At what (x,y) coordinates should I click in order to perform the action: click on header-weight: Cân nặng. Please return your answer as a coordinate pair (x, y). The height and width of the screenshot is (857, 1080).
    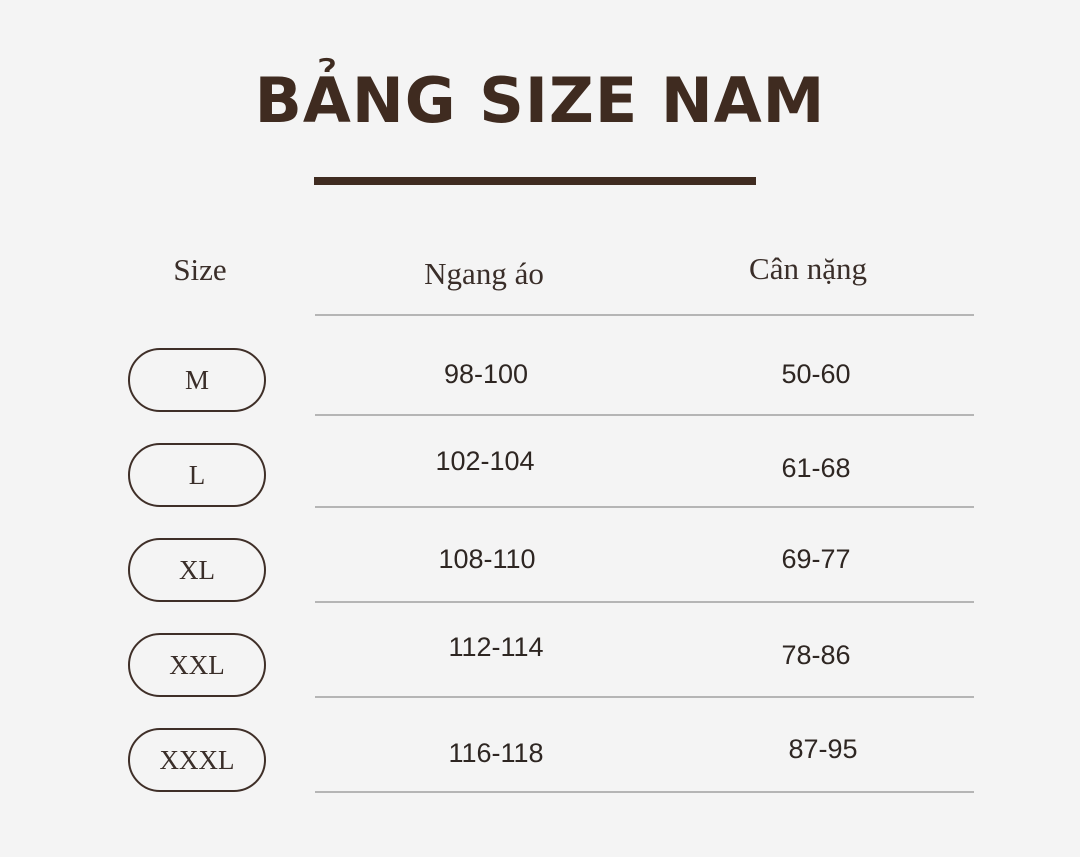
    Looking at the image, I should click on (808, 268).